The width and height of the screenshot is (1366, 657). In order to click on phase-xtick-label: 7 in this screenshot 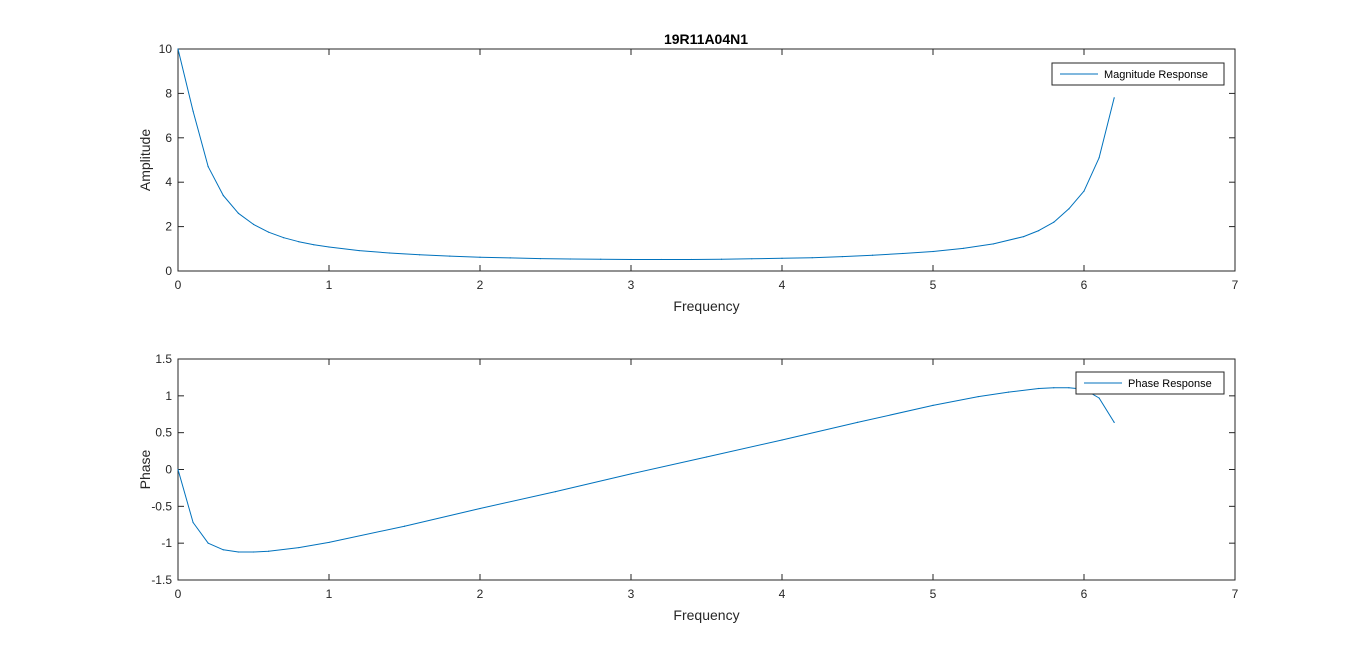, I will do `click(1235, 594)`.